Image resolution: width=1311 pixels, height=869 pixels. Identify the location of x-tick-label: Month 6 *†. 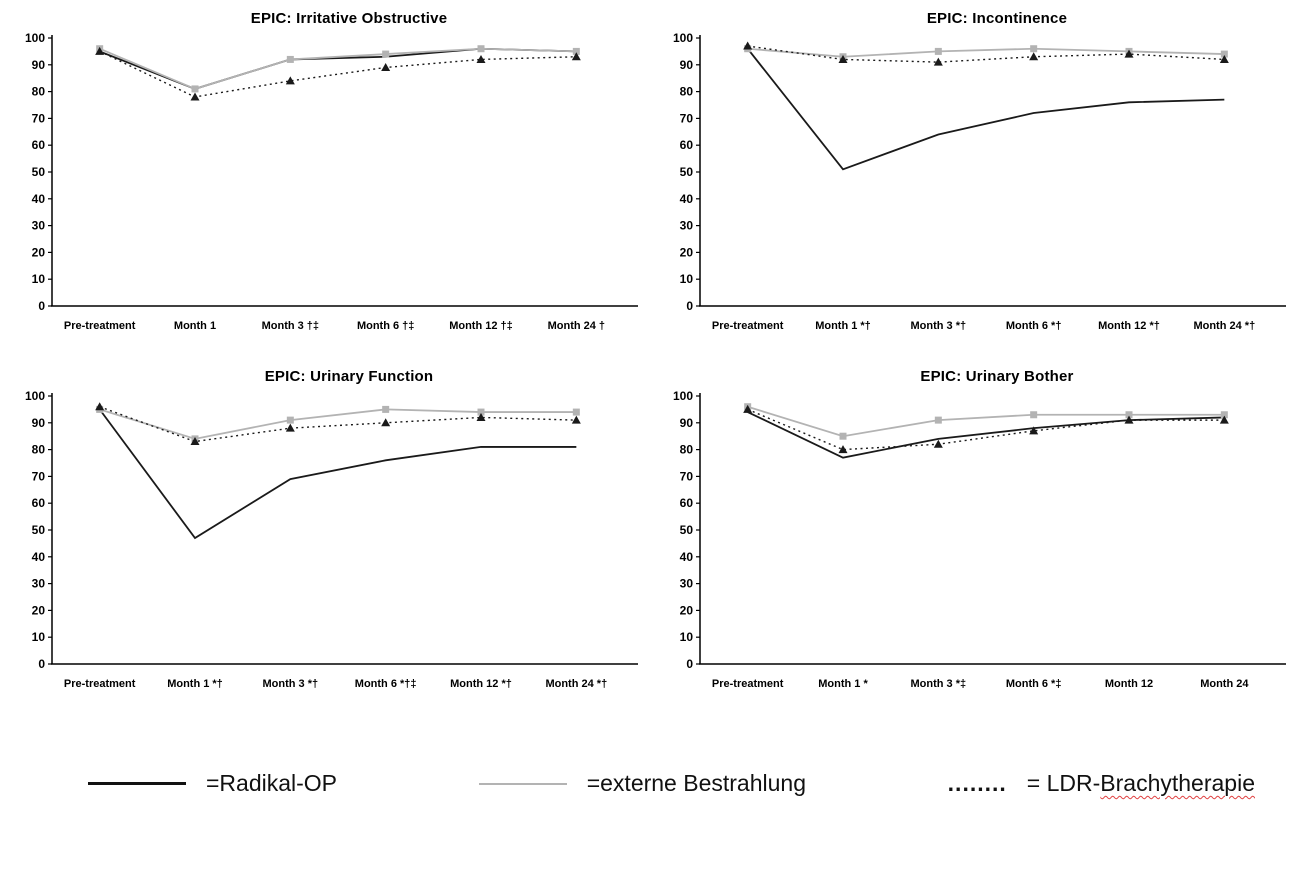
(1034, 326).